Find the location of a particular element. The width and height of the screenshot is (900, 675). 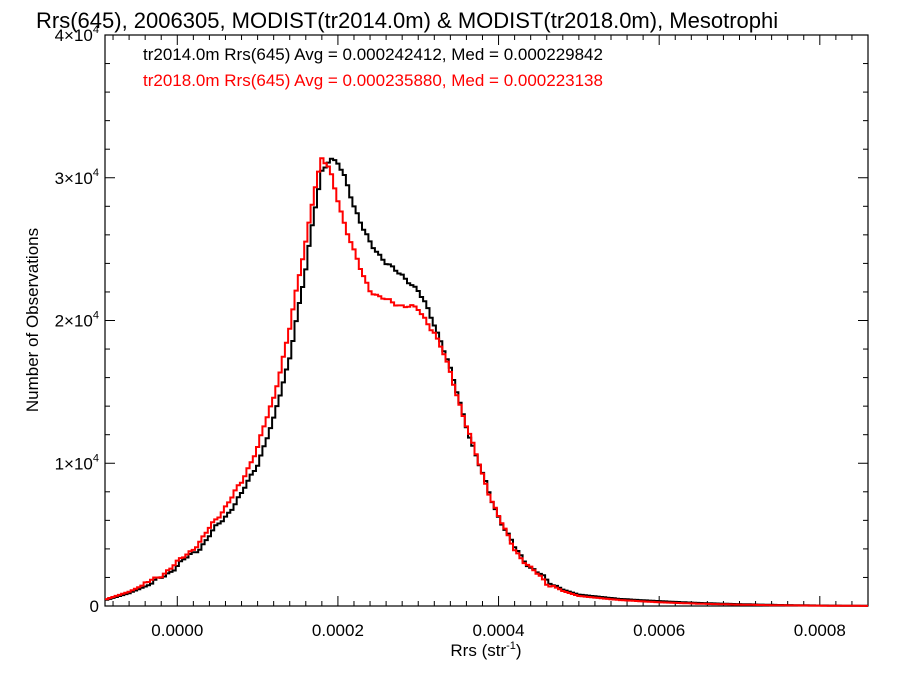

x-axis-label-main: Rrs (str is located at coordinates (478, 650).